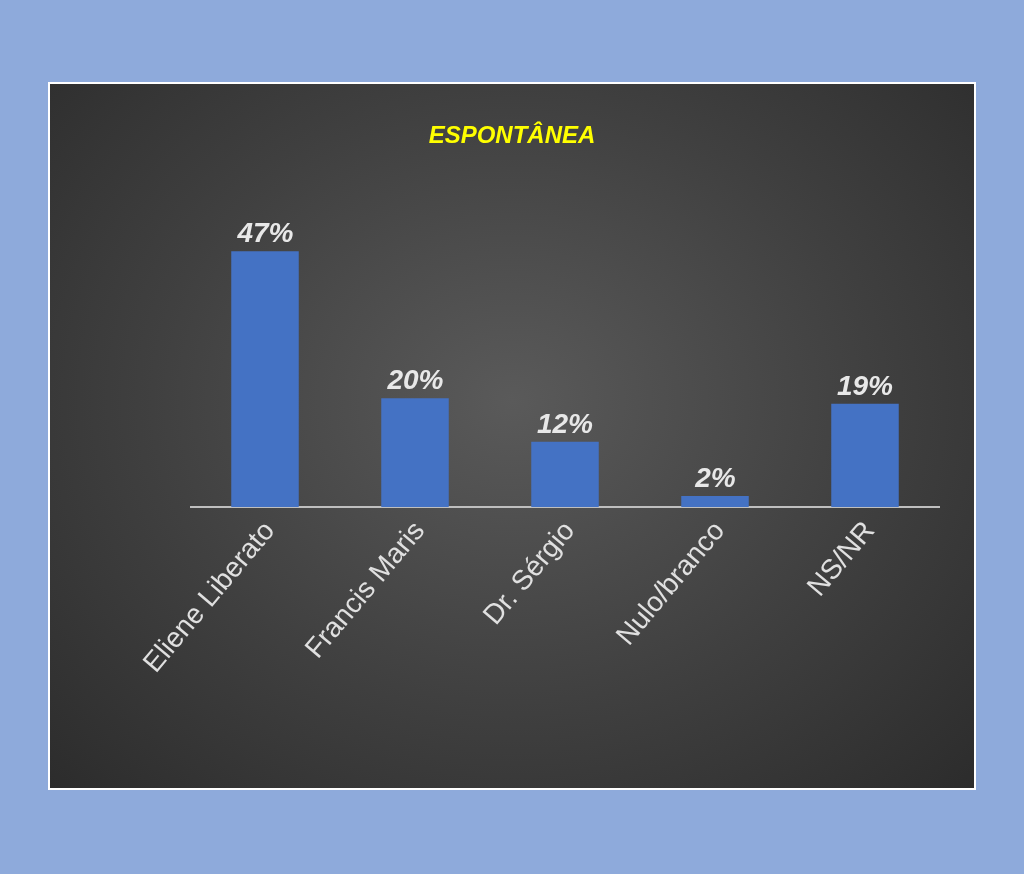 The image size is (1024, 874). What do you see at coordinates (715, 478) in the screenshot?
I see `data-label: 2%` at bounding box center [715, 478].